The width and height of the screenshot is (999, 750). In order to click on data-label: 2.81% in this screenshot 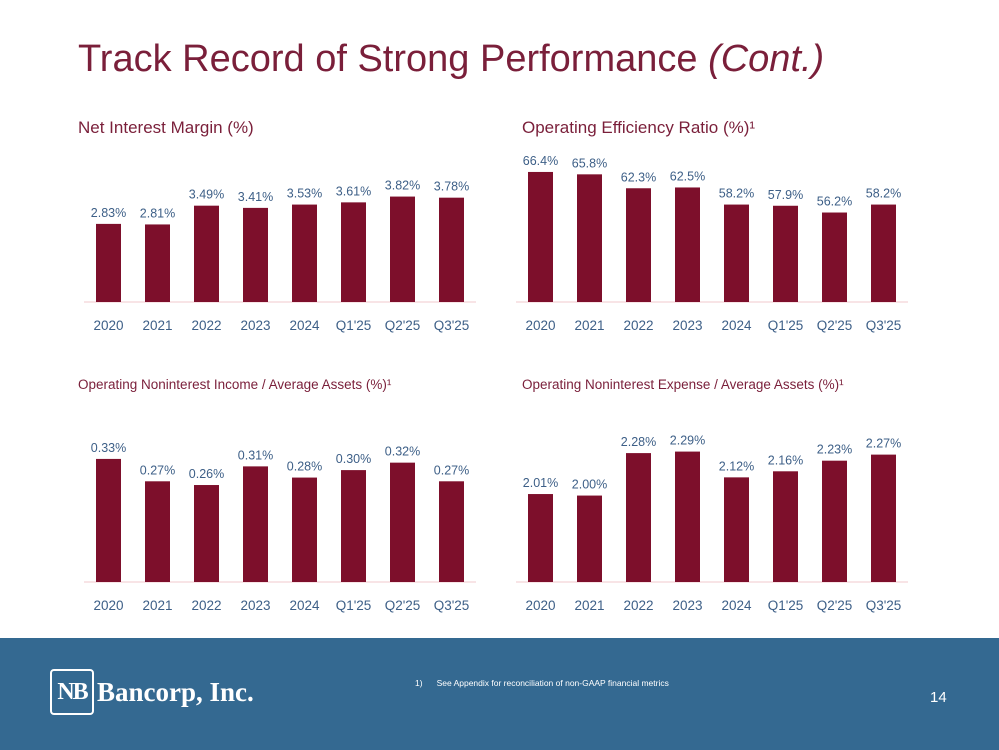, I will do `click(157, 213)`.